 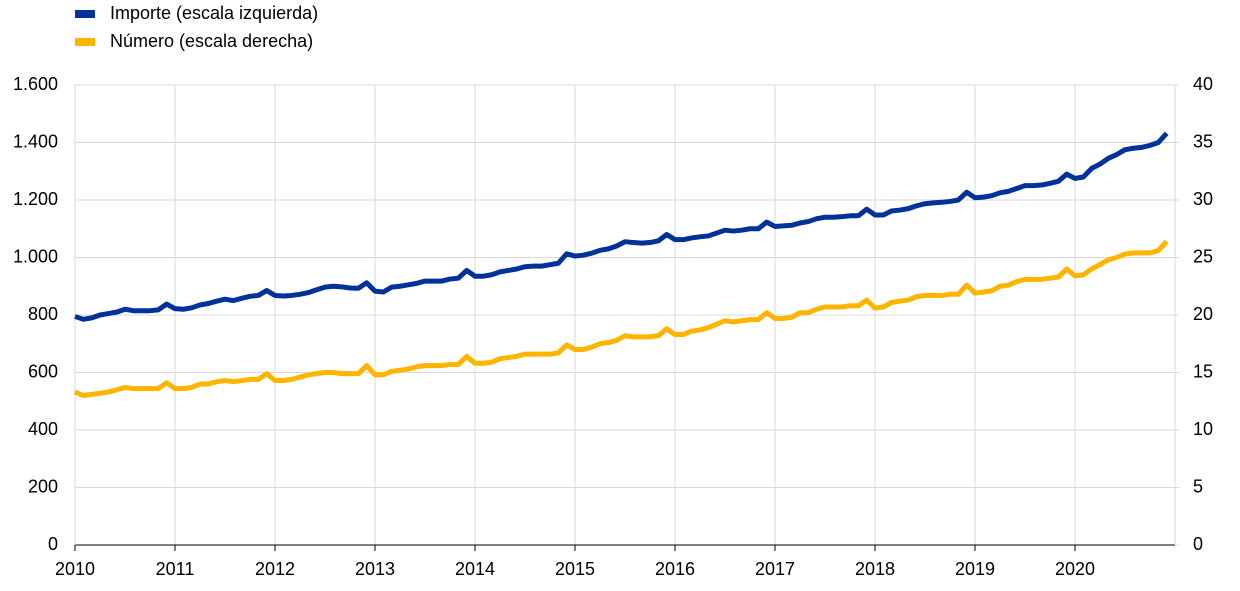 I want to click on x-tick-label: 2020, so click(x=1075, y=569).